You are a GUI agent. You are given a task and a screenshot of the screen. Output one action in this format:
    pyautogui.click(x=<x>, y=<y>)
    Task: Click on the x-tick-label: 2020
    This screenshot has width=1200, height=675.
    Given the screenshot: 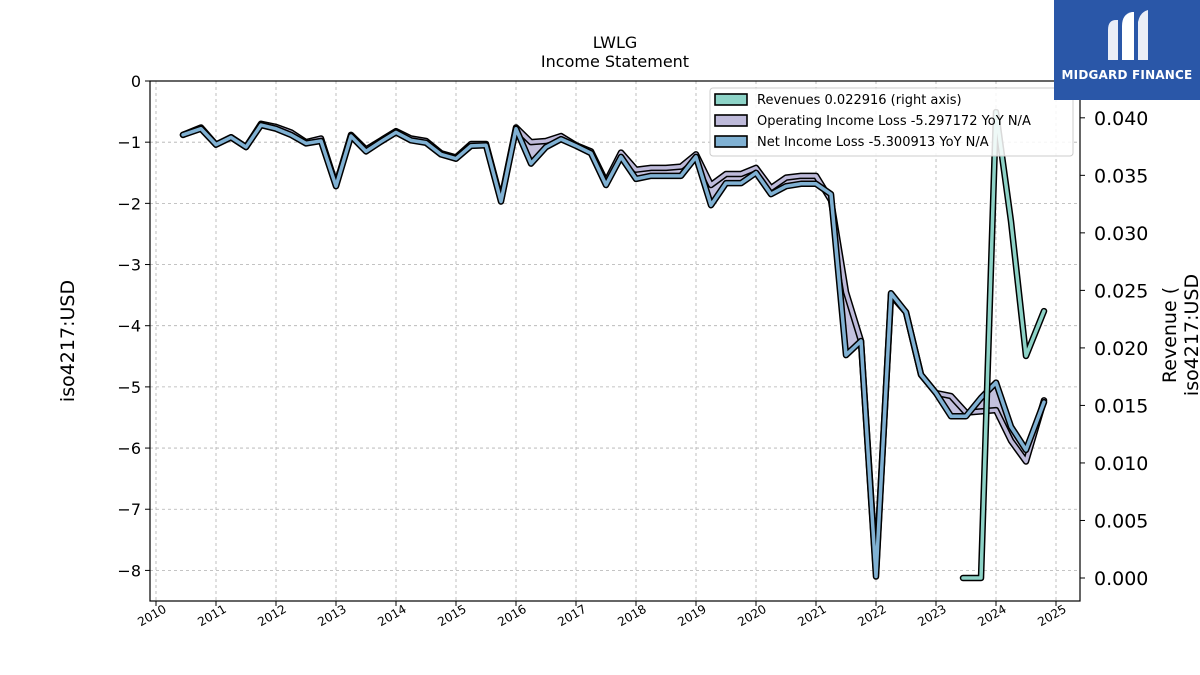 What is the action you would take?
    pyautogui.click(x=751, y=615)
    